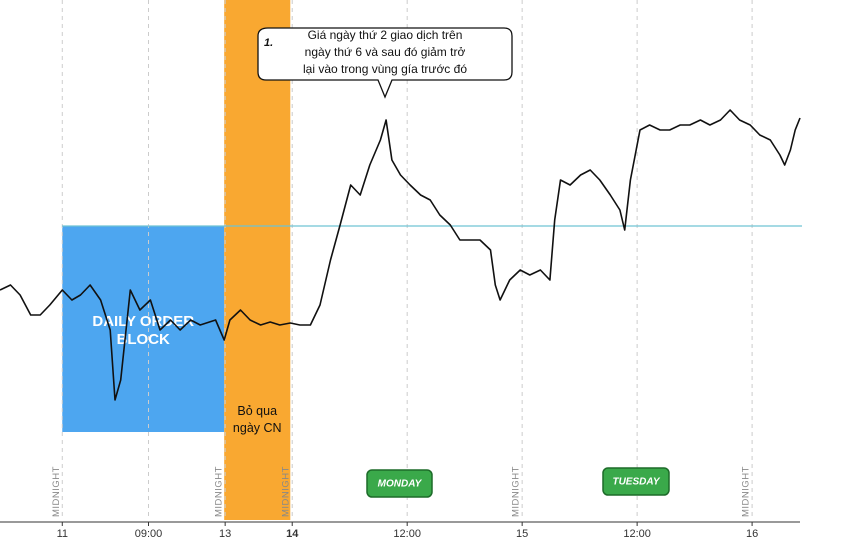 This screenshot has width=858, height=542. Describe the element at coordinates (257, 260) in the screenshot. I see `weekend-zone` at that location.